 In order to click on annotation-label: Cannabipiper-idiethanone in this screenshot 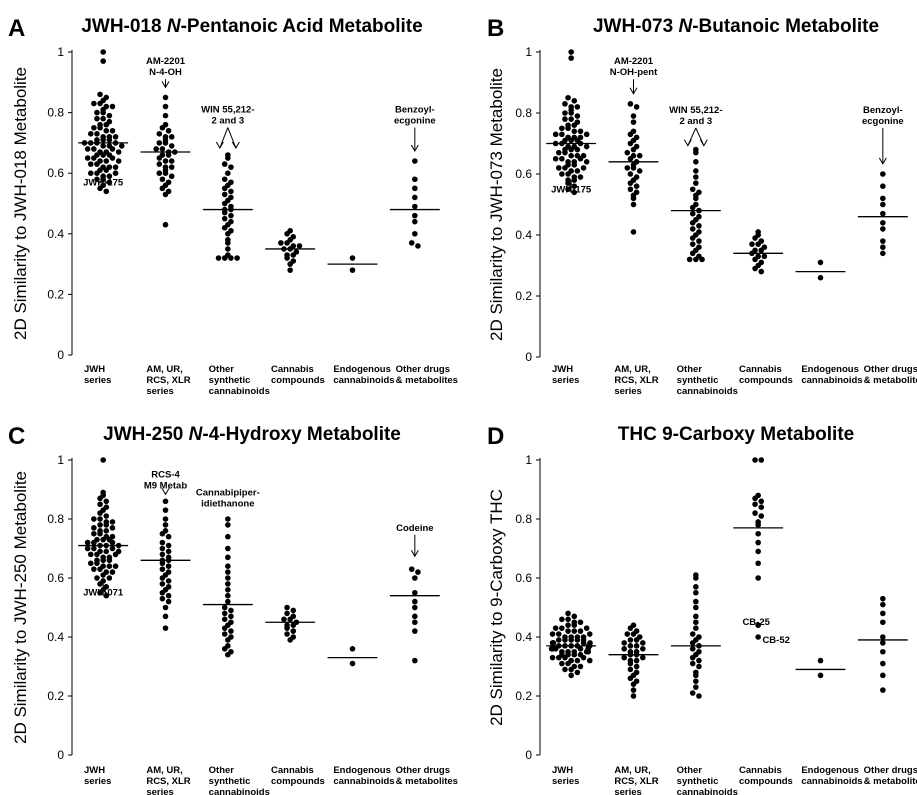, I will do `click(228, 498)`.